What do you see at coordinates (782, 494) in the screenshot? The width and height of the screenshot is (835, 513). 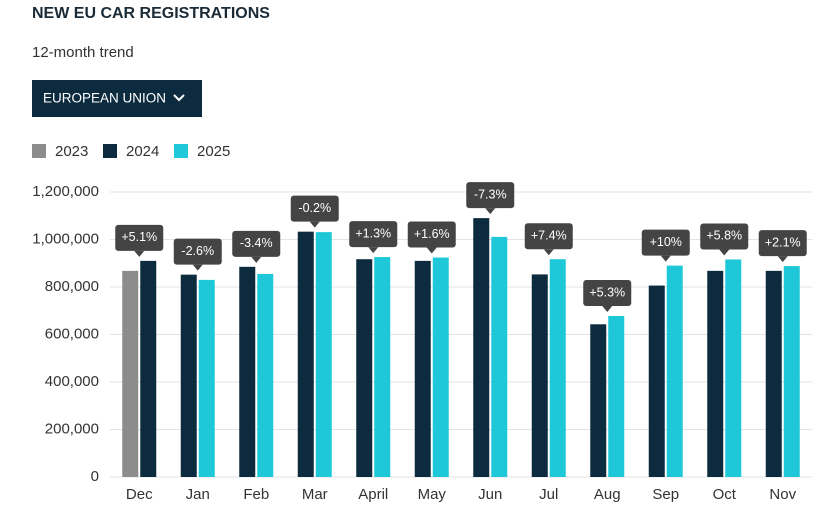 I see `x-tick-label: Nov` at bounding box center [782, 494].